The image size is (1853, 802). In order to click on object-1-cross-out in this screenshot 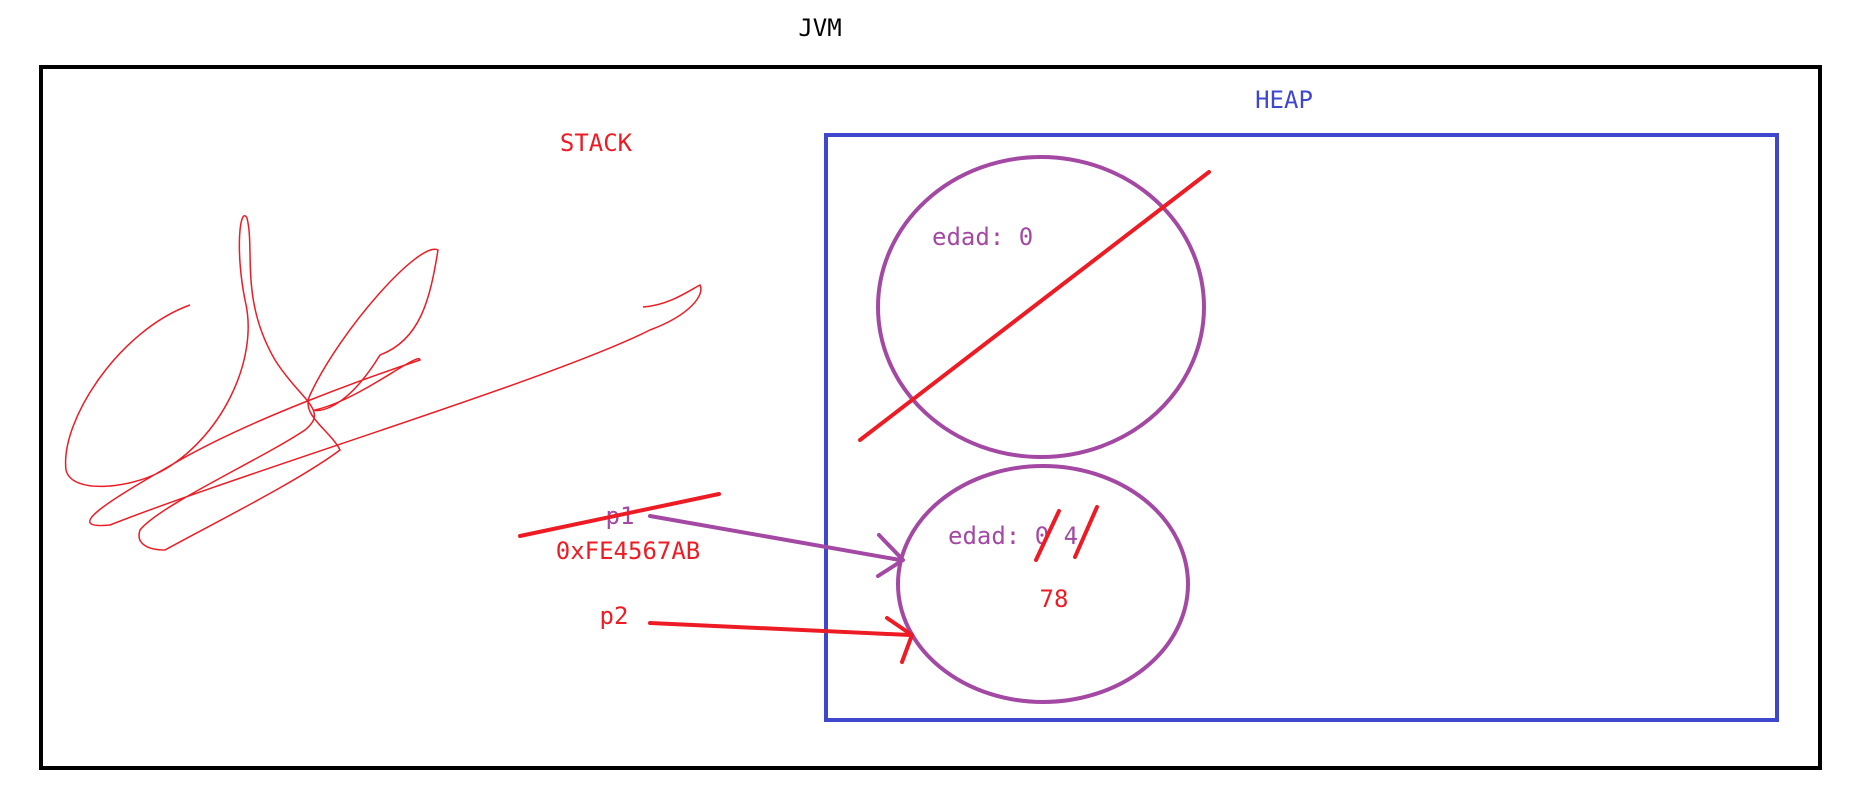, I will do `click(1034, 306)`.